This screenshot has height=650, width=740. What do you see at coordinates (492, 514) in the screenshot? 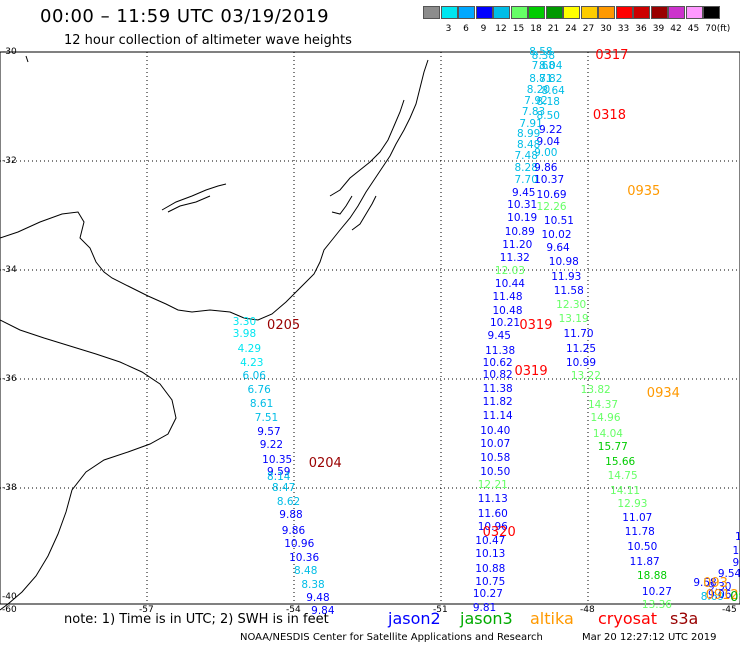
I see `wave-height-label: 11.60` at bounding box center [492, 514].